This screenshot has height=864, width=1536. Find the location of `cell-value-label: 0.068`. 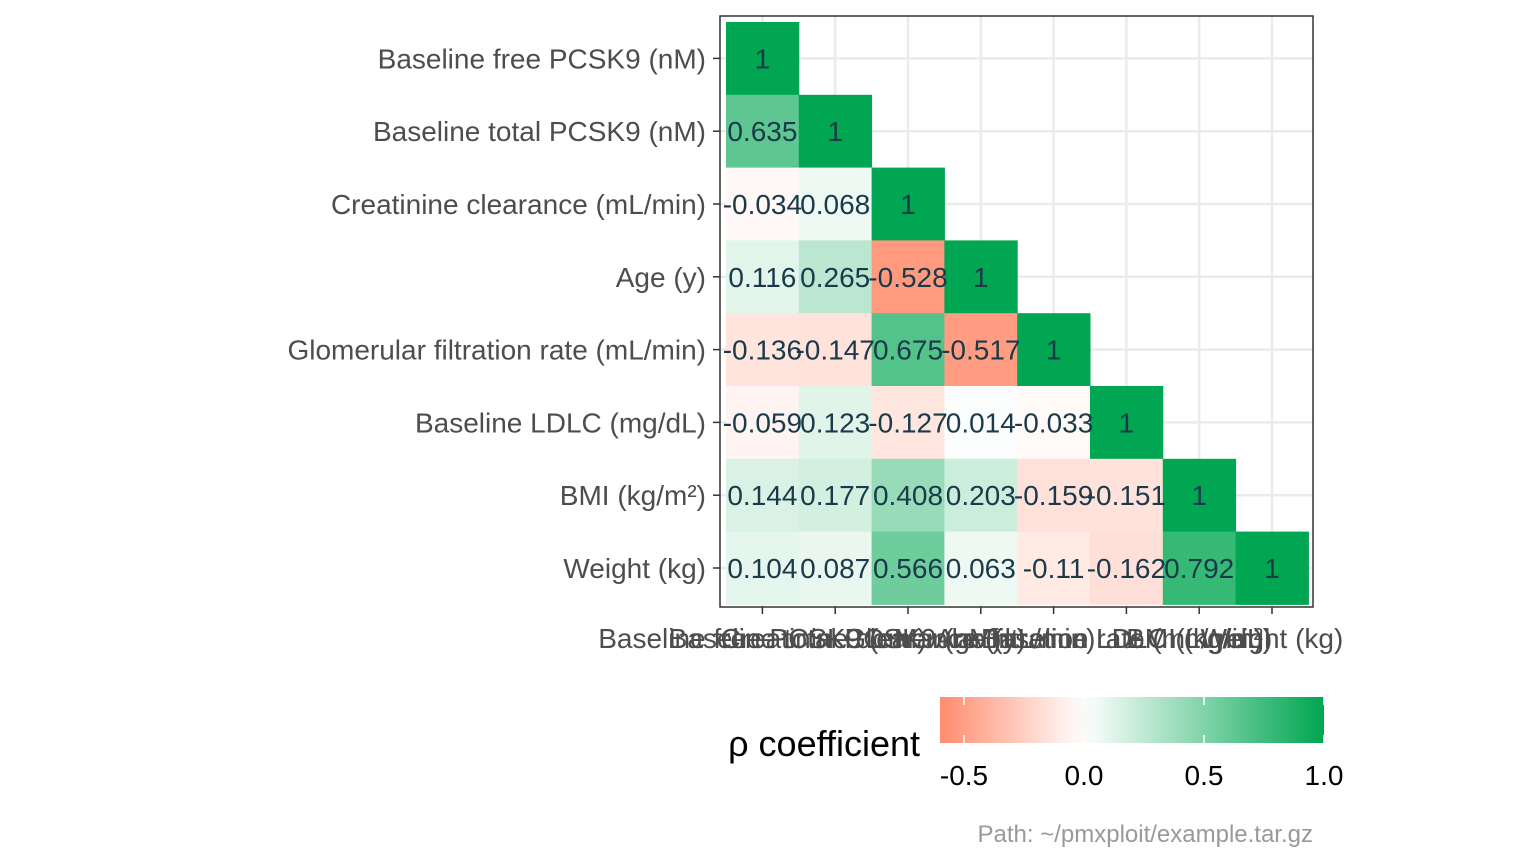

cell-value-label: 0.068 is located at coordinates (835, 204).